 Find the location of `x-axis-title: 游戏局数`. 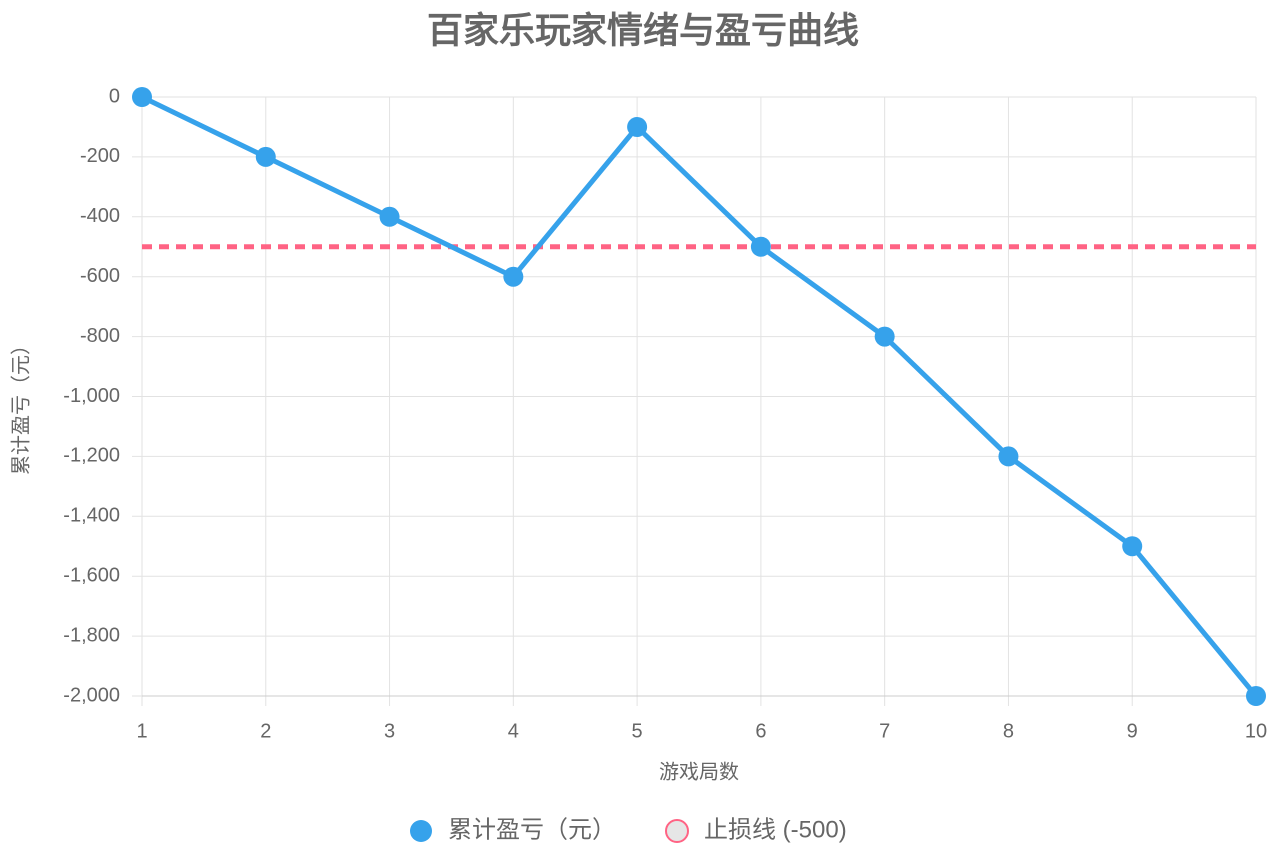

x-axis-title: 游戏局数 is located at coordinates (699, 771).